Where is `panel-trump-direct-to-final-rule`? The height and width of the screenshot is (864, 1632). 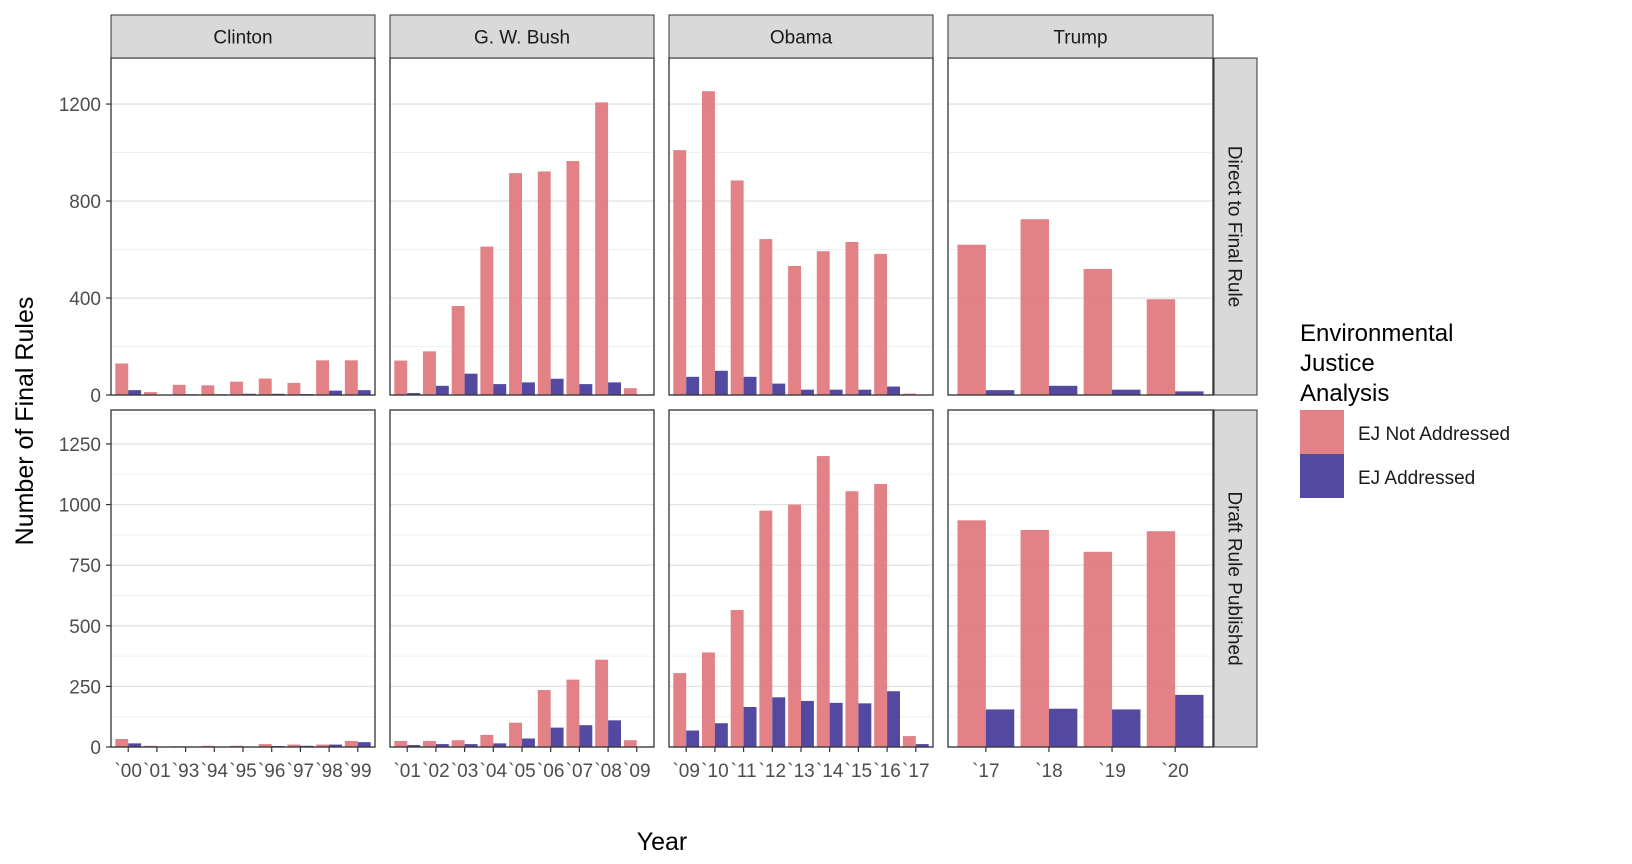 panel-trump-direct-to-final-rule is located at coordinates (1080, 226).